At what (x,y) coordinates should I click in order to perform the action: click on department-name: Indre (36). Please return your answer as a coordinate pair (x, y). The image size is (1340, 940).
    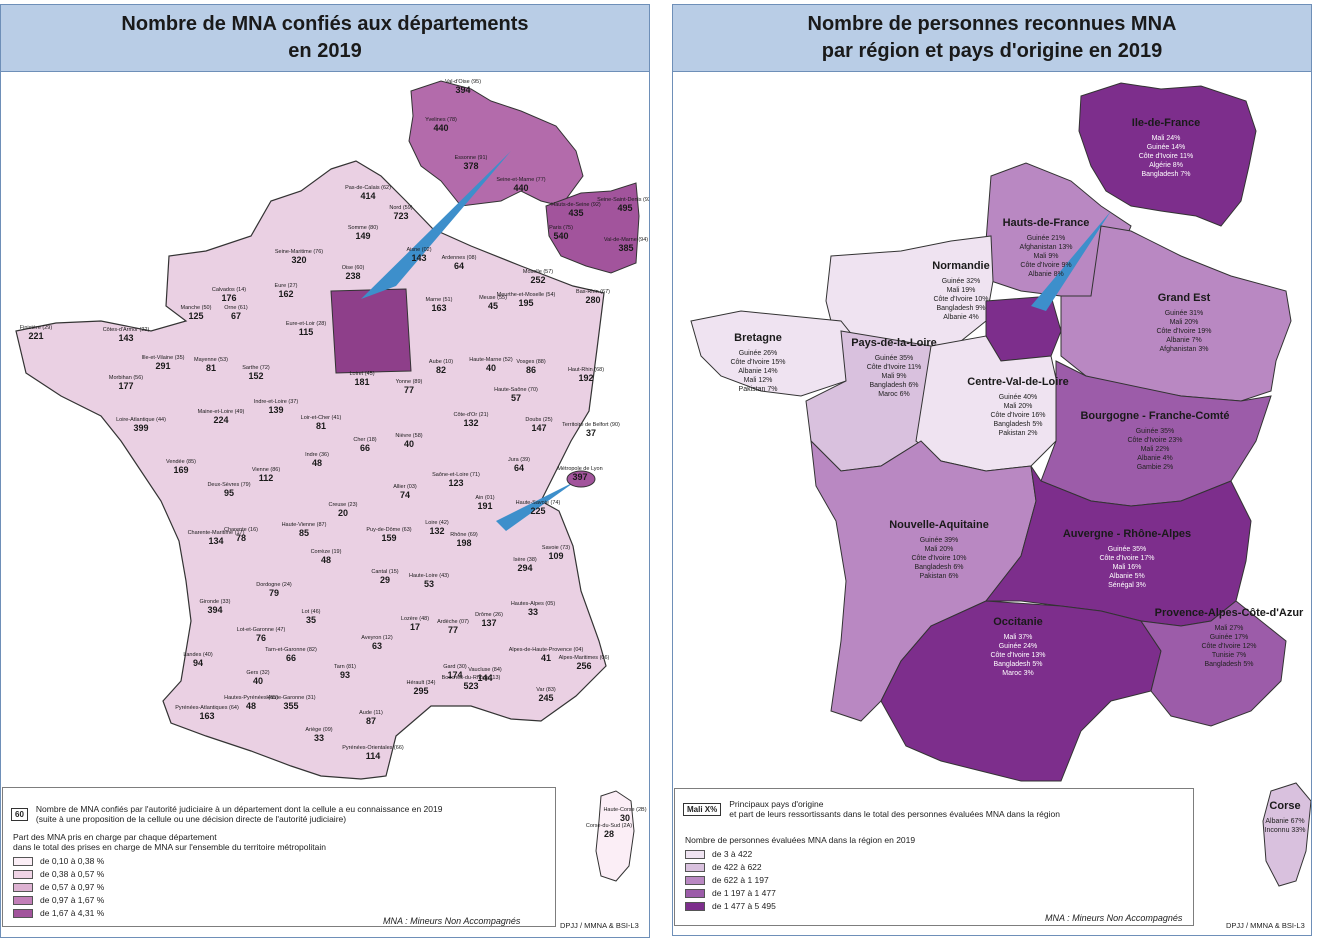
    Looking at the image, I should click on (317, 455).